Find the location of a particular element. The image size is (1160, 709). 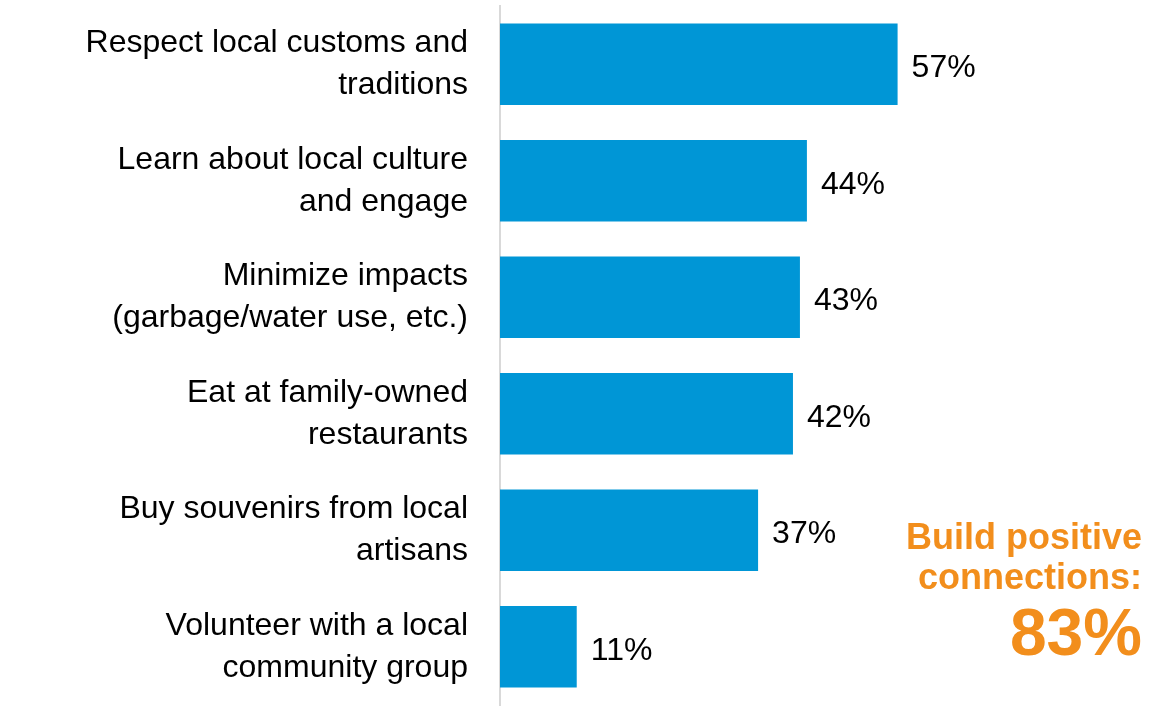

data-label: 42% is located at coordinates (839, 415).